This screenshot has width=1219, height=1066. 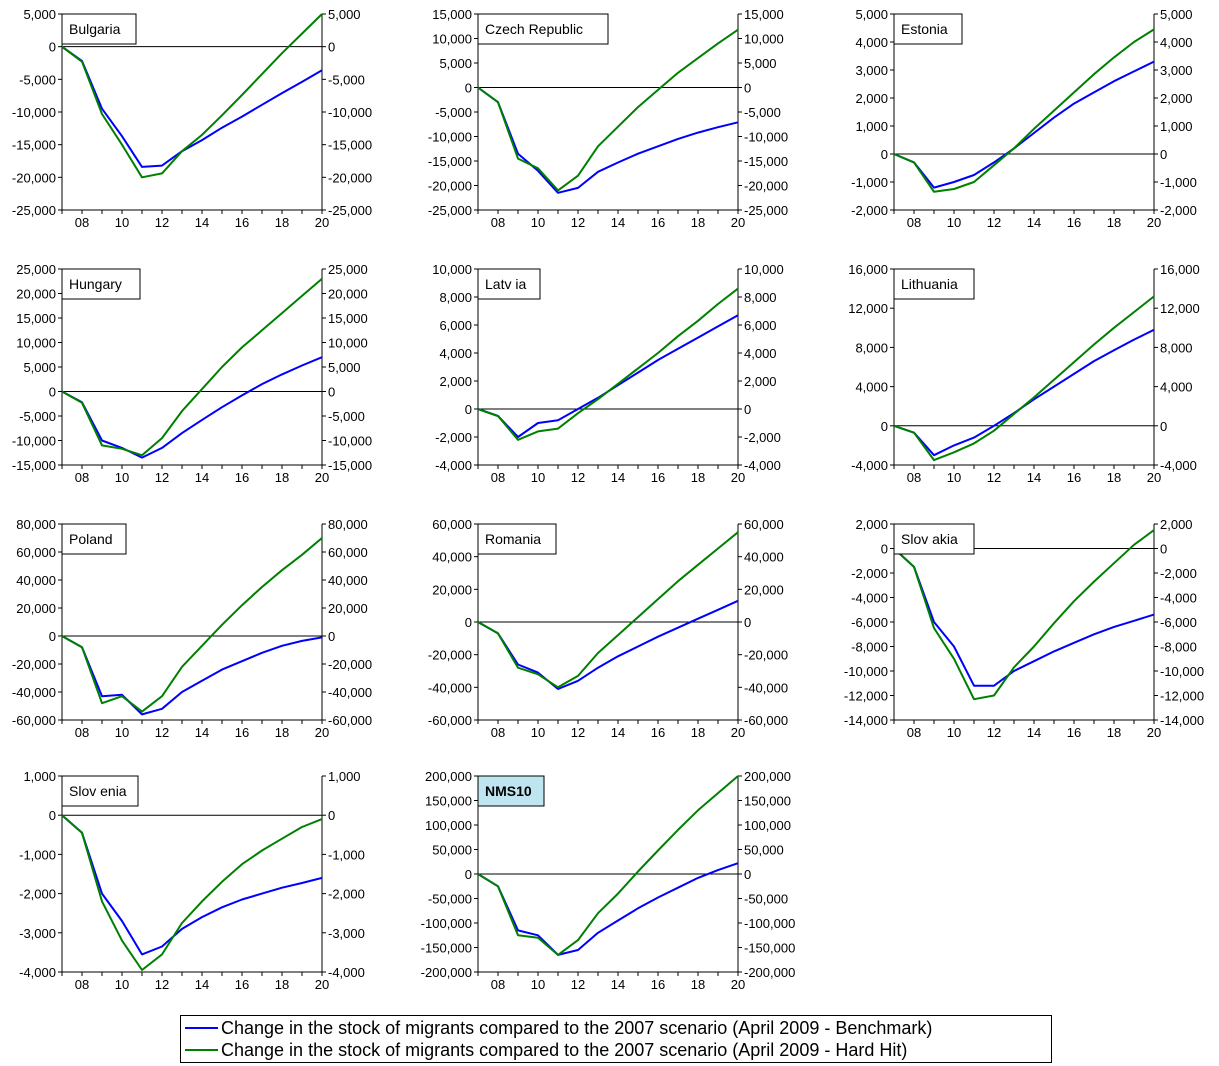 I want to click on y-tick-label-right: 5,000, so click(x=760, y=63).